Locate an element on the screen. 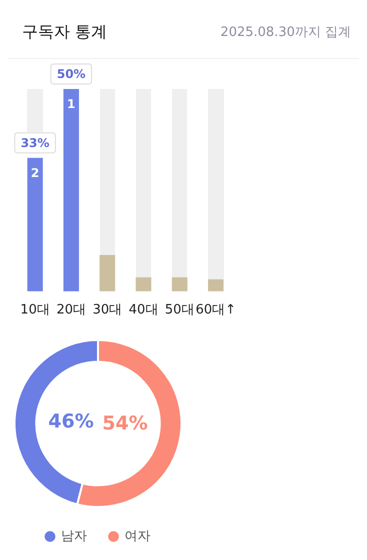 Image resolution: width=367 pixels, height=560 pixels. x-tick-label: 50대 is located at coordinates (179, 310).